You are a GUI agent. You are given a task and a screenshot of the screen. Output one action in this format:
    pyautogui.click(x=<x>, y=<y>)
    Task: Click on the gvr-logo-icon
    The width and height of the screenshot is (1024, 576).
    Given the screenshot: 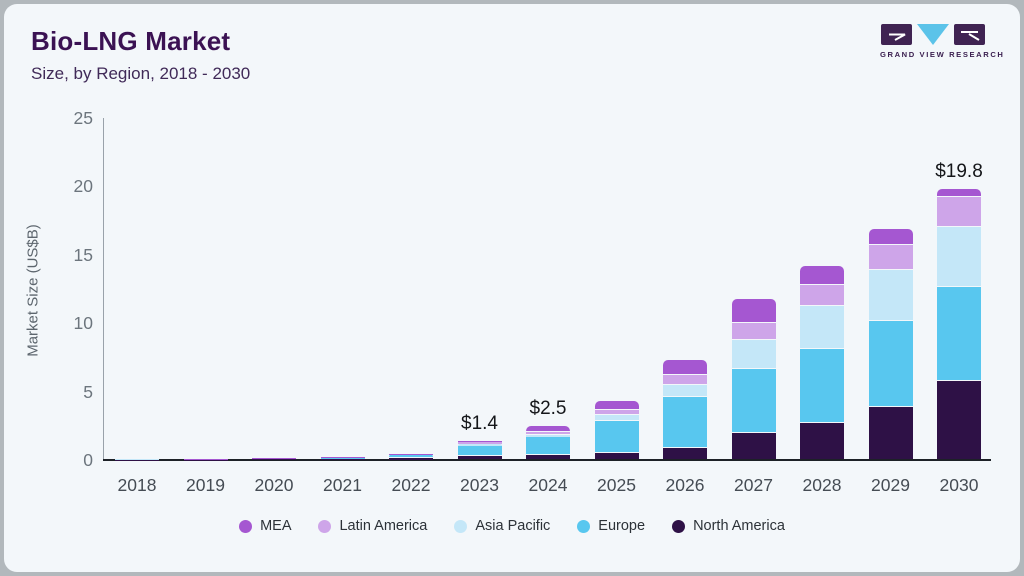 What is the action you would take?
    pyautogui.click(x=933, y=34)
    